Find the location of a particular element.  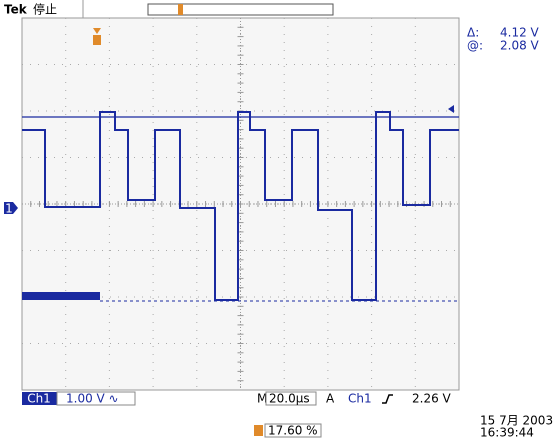

channel-marker is located at coordinates (11, 208).